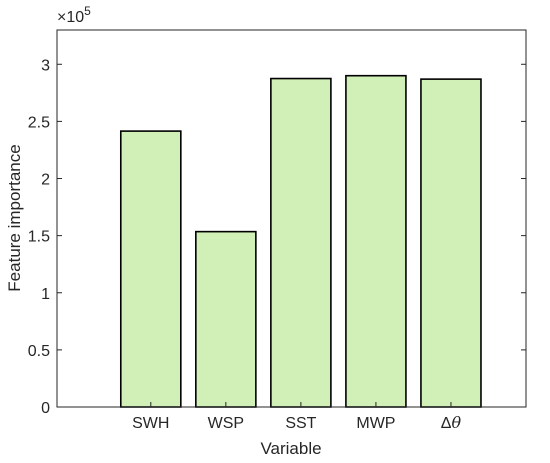 This screenshot has width=550, height=463. I want to click on x-tick-label: WSP, so click(226, 423).